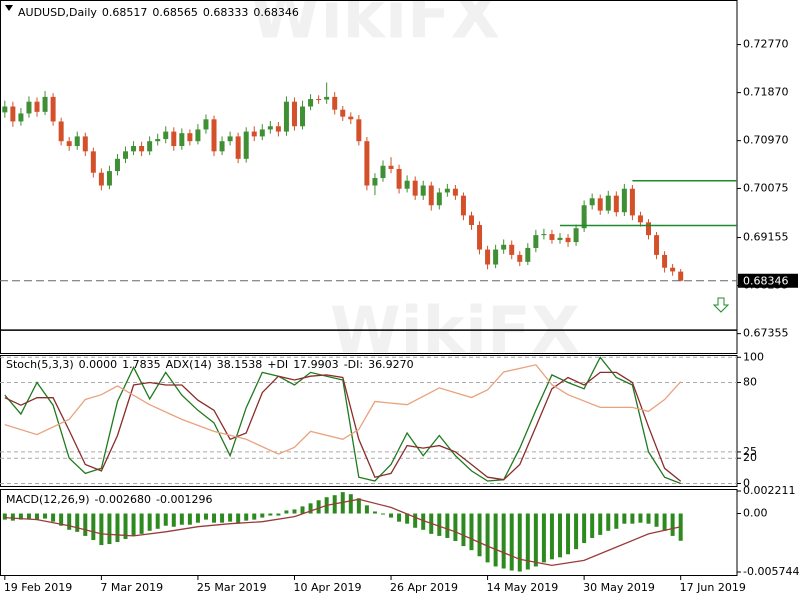  Describe the element at coordinates (766, 92) in the screenshot. I see `y-tick-label: 0.71870` at that location.